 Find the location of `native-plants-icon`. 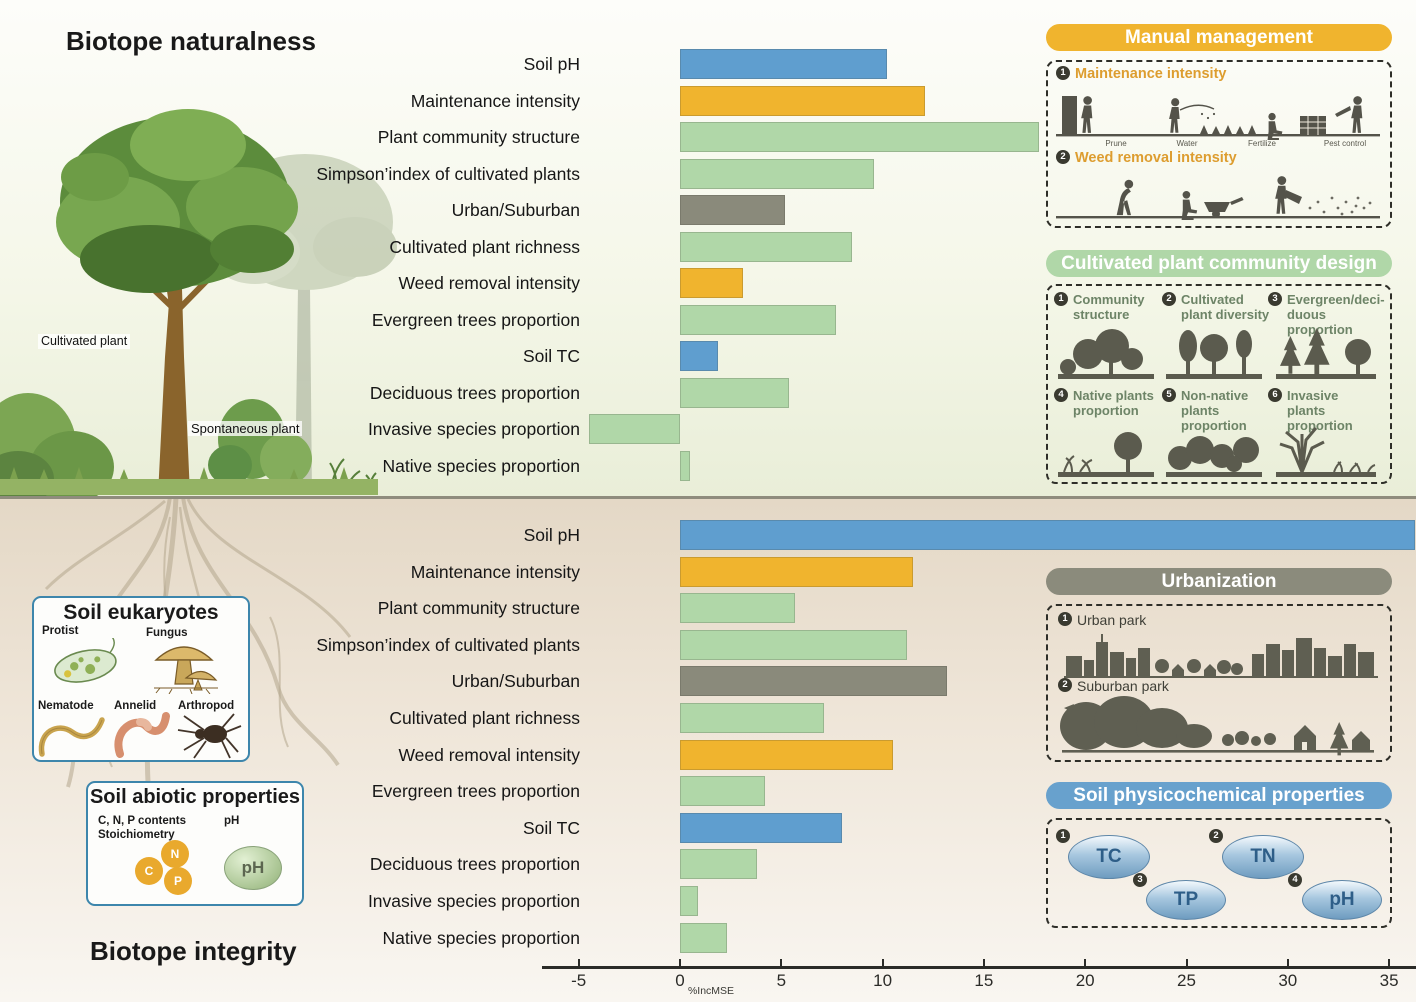

native-plants-icon is located at coordinates (1106, 454).